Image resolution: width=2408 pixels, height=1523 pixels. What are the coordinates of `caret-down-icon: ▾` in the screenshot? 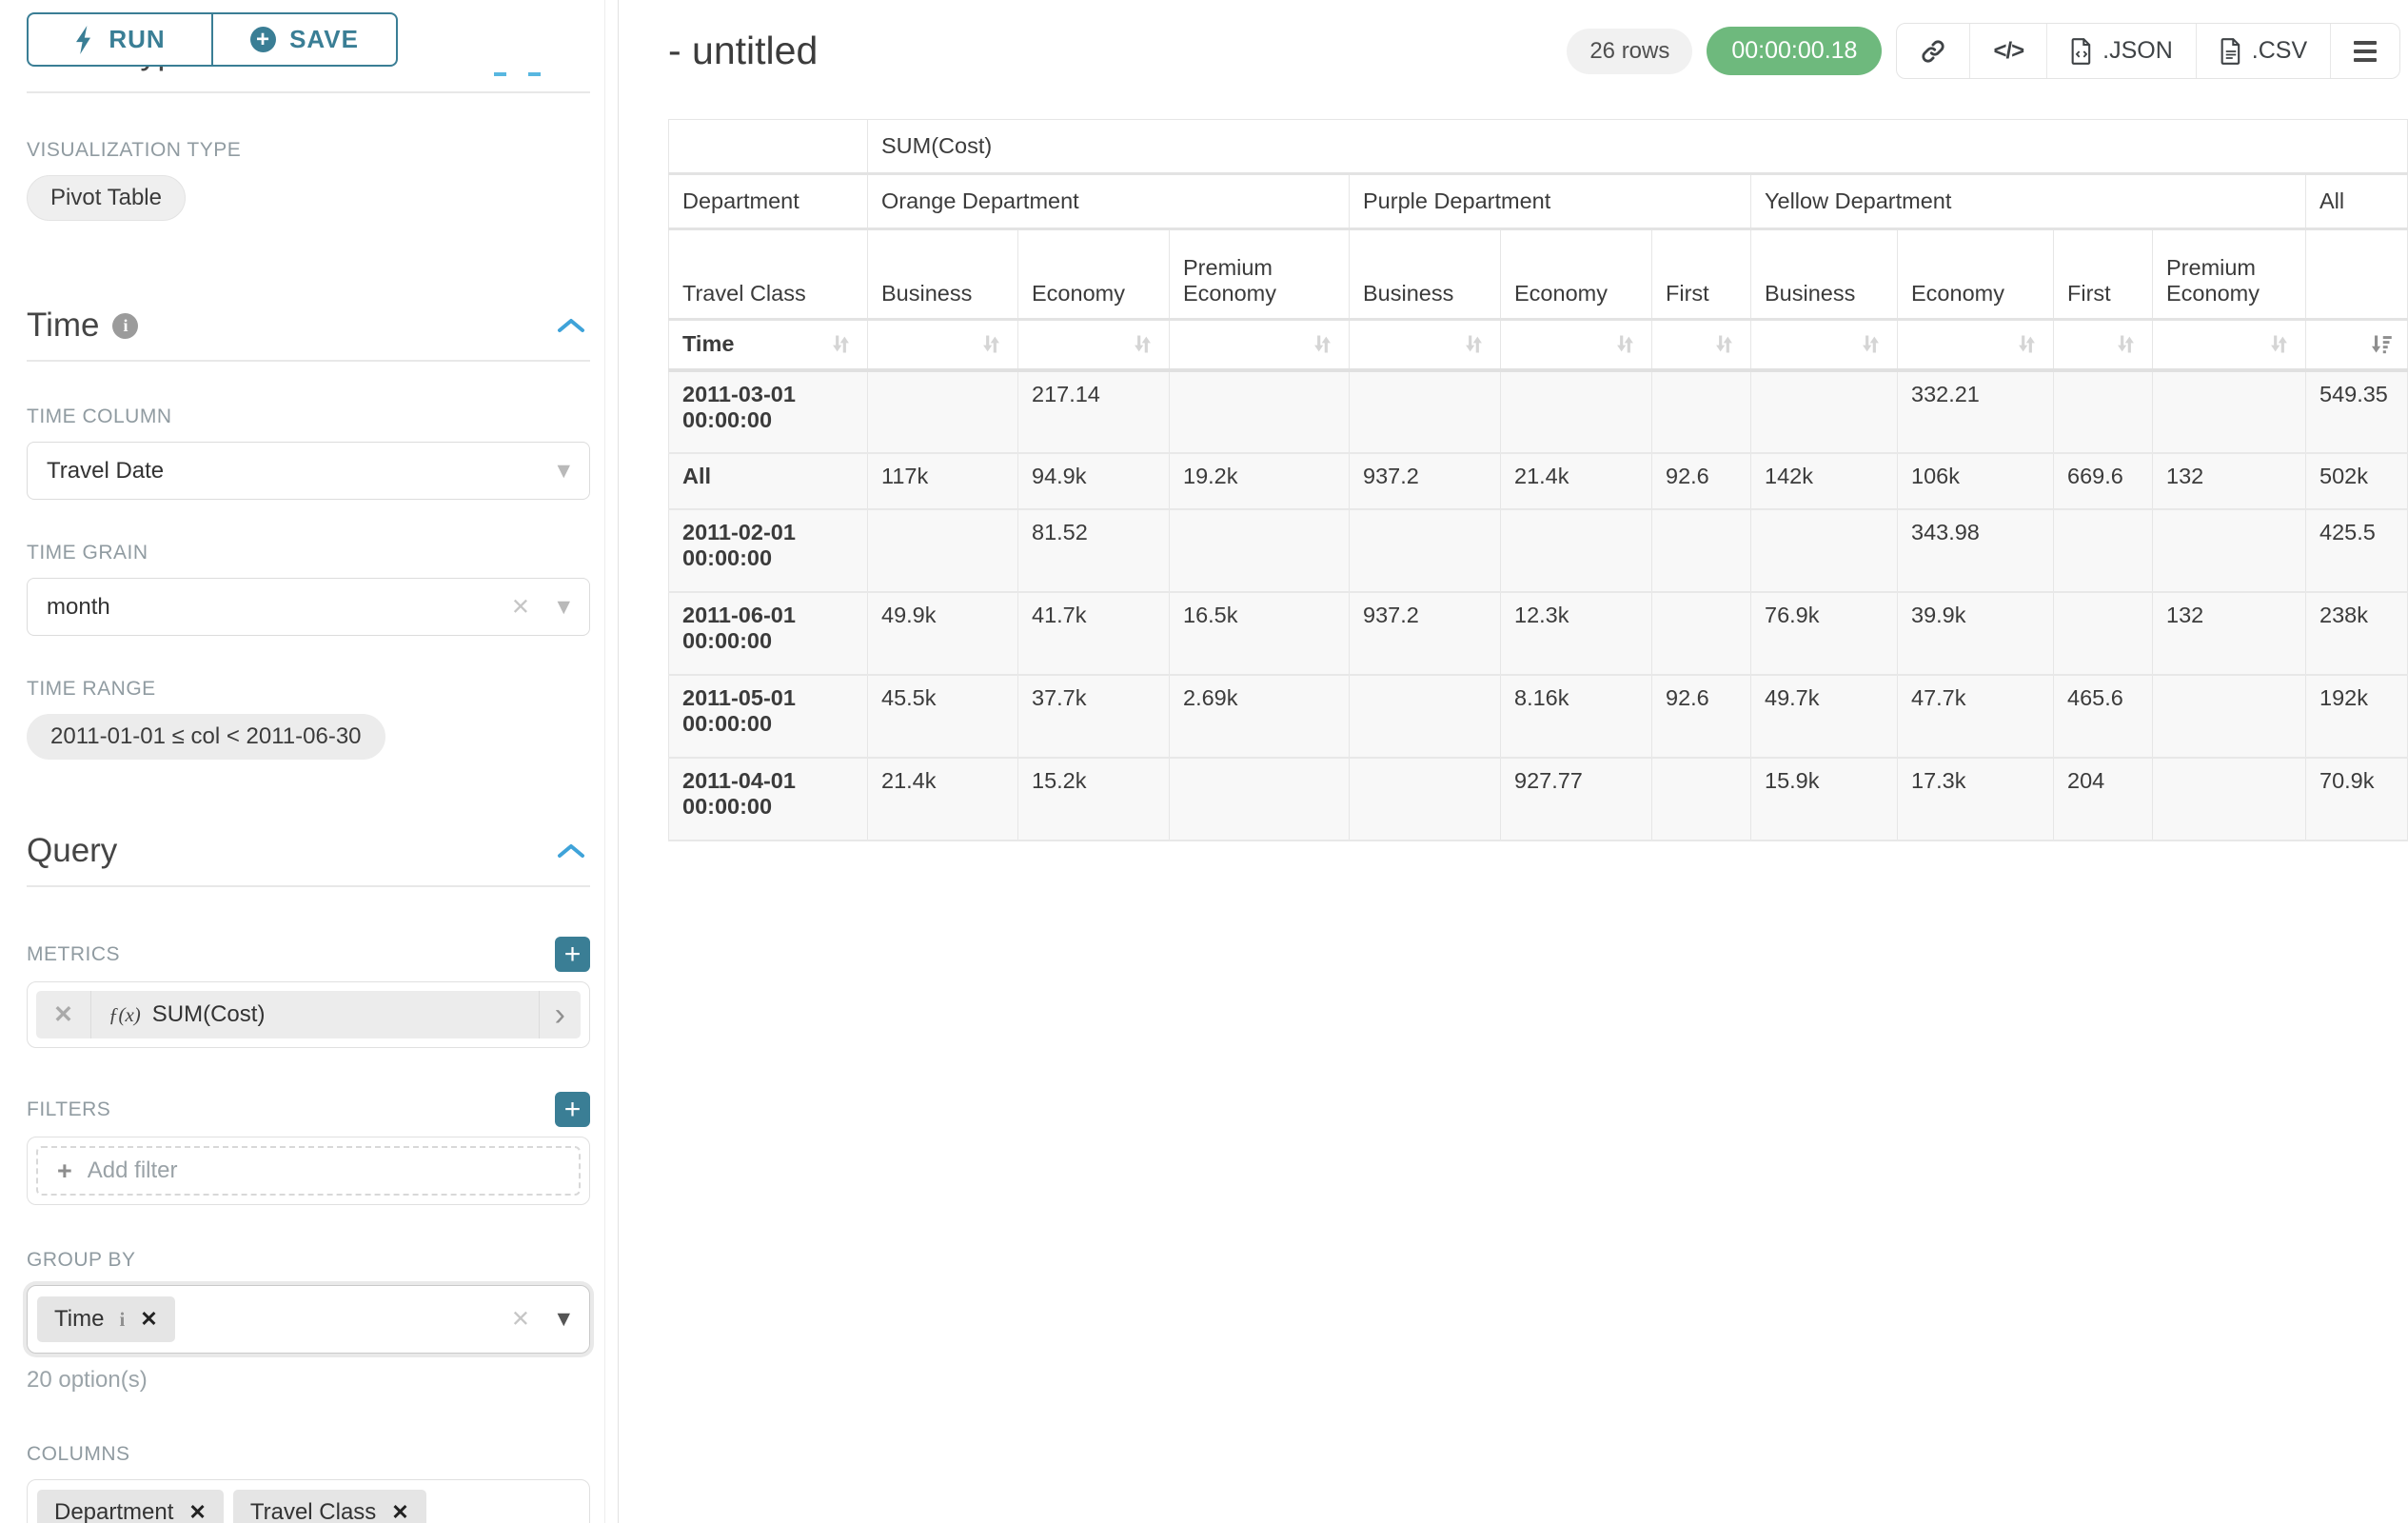 It's located at (563, 469).